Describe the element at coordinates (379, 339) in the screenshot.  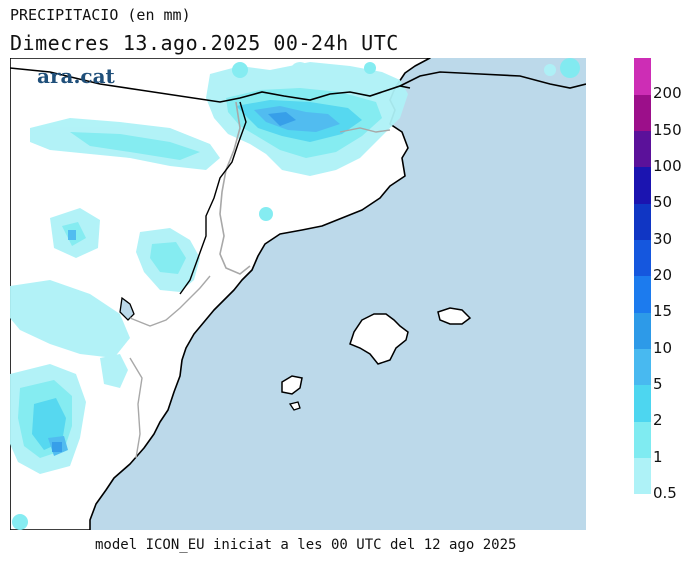
I see `mallorca-island` at that location.